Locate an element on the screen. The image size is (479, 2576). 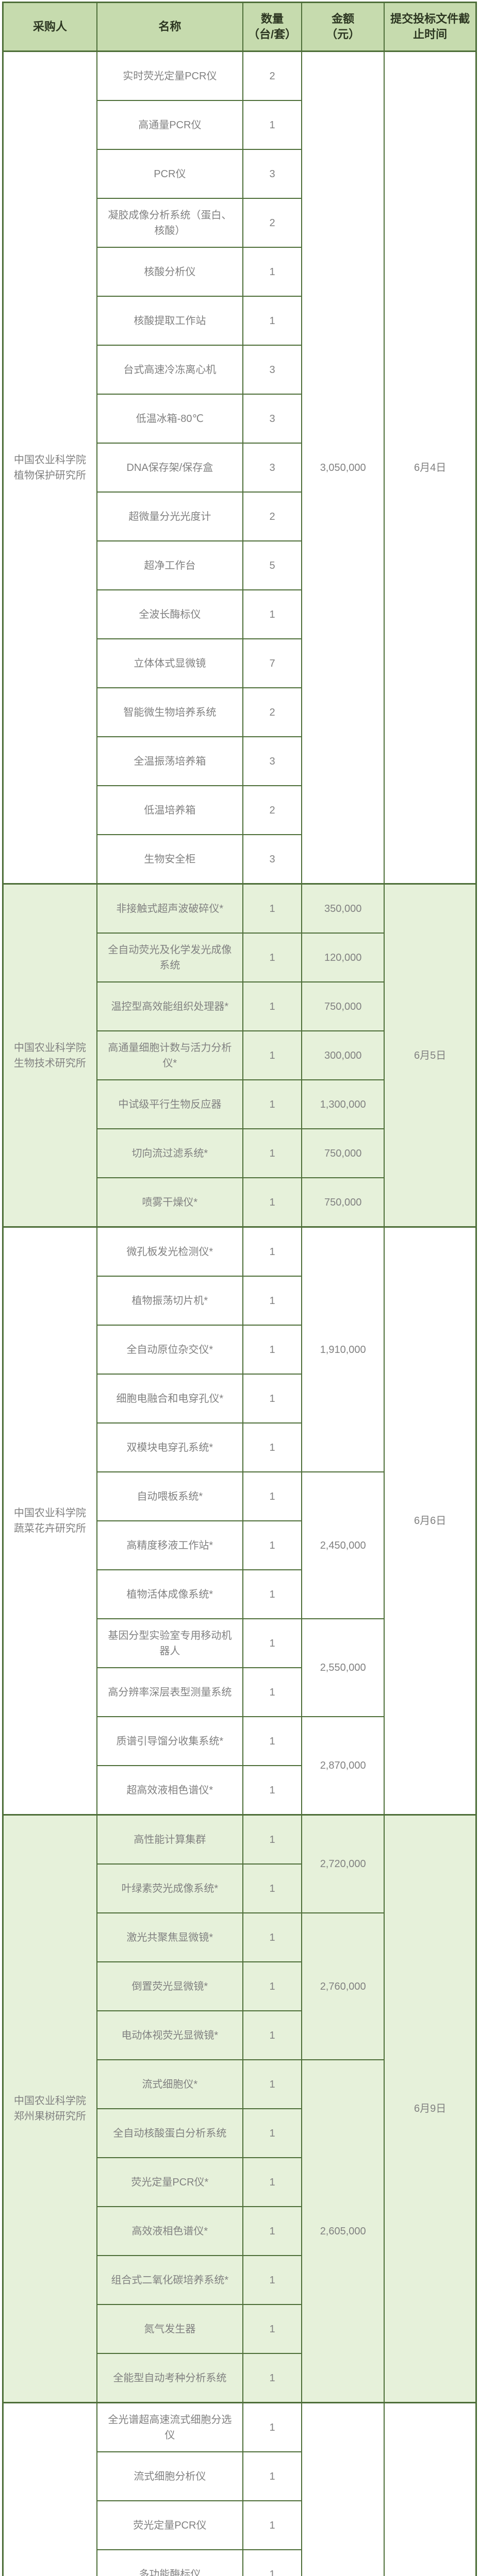
table-row: 激光共聚焦显微镜* 1 2,760,000 is located at coordinates (239, 1986).